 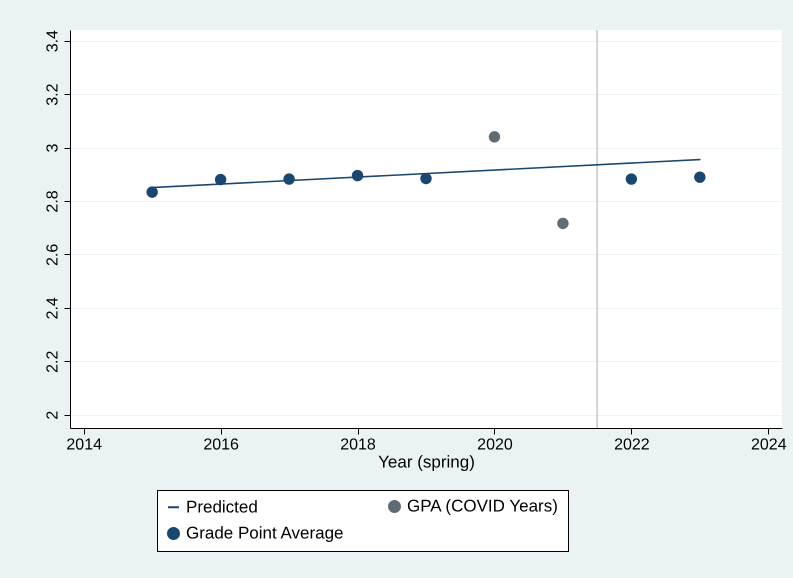 I want to click on x-tick-label: 2016, so click(x=221, y=445).